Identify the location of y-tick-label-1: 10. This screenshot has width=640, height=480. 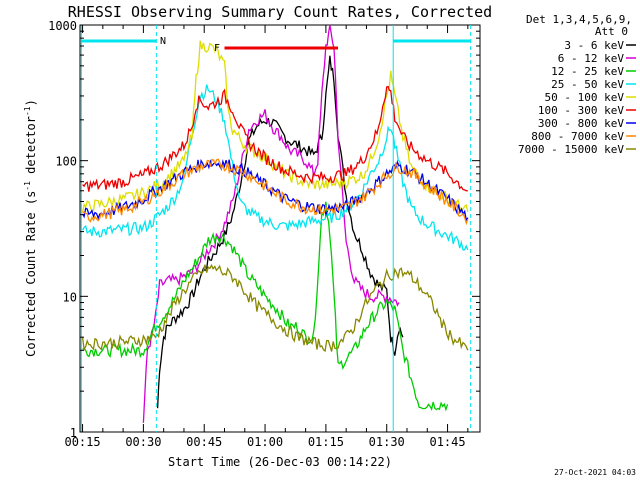
(70, 297).